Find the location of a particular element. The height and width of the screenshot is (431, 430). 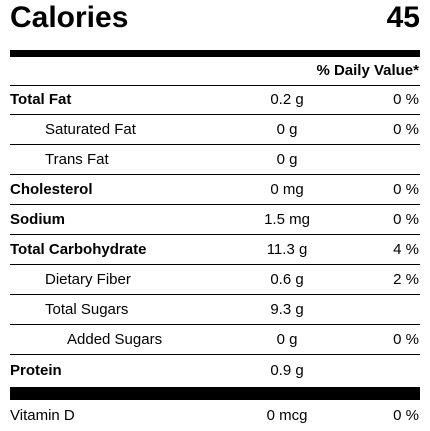

nutrient-label: Cholesterol is located at coordinates (51, 189).